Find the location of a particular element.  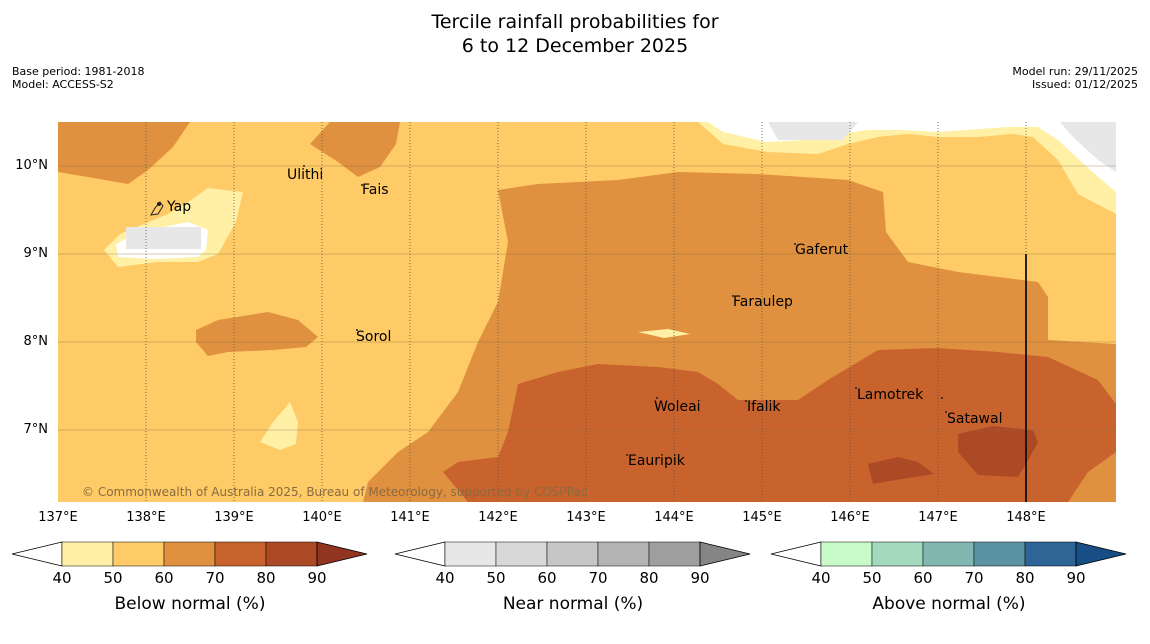

lat-label-10n: 10°N is located at coordinates (31, 165).